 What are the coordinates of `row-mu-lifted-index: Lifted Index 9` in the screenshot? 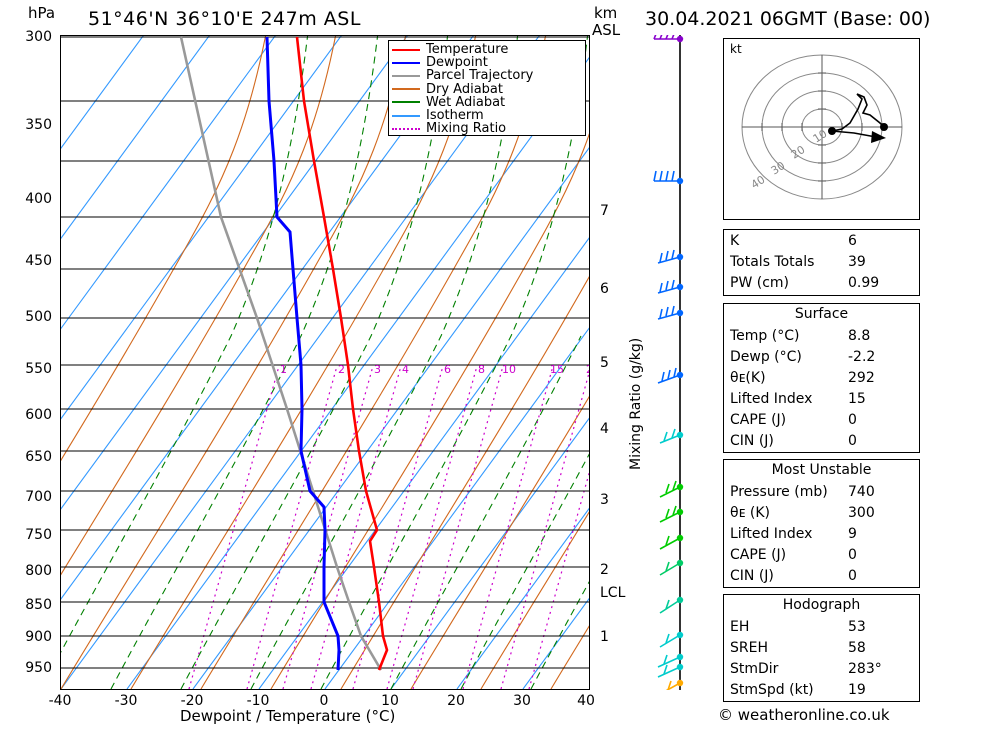 It's located at (821, 533).